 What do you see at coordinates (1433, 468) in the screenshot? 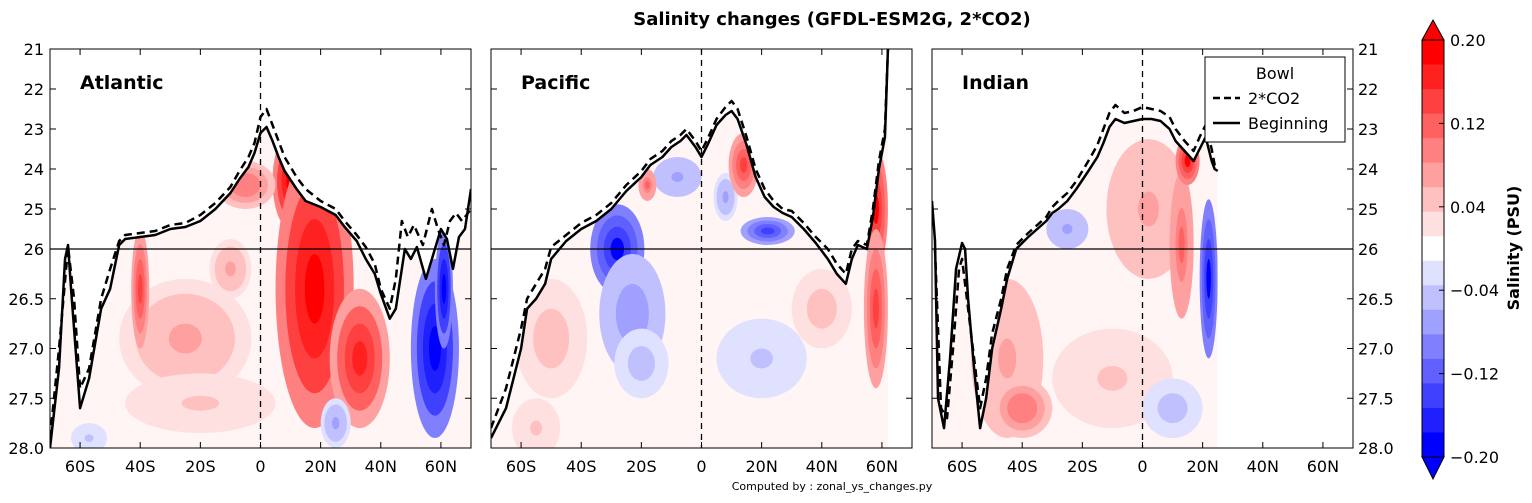
I see `colorbar-extend-min` at bounding box center [1433, 468].